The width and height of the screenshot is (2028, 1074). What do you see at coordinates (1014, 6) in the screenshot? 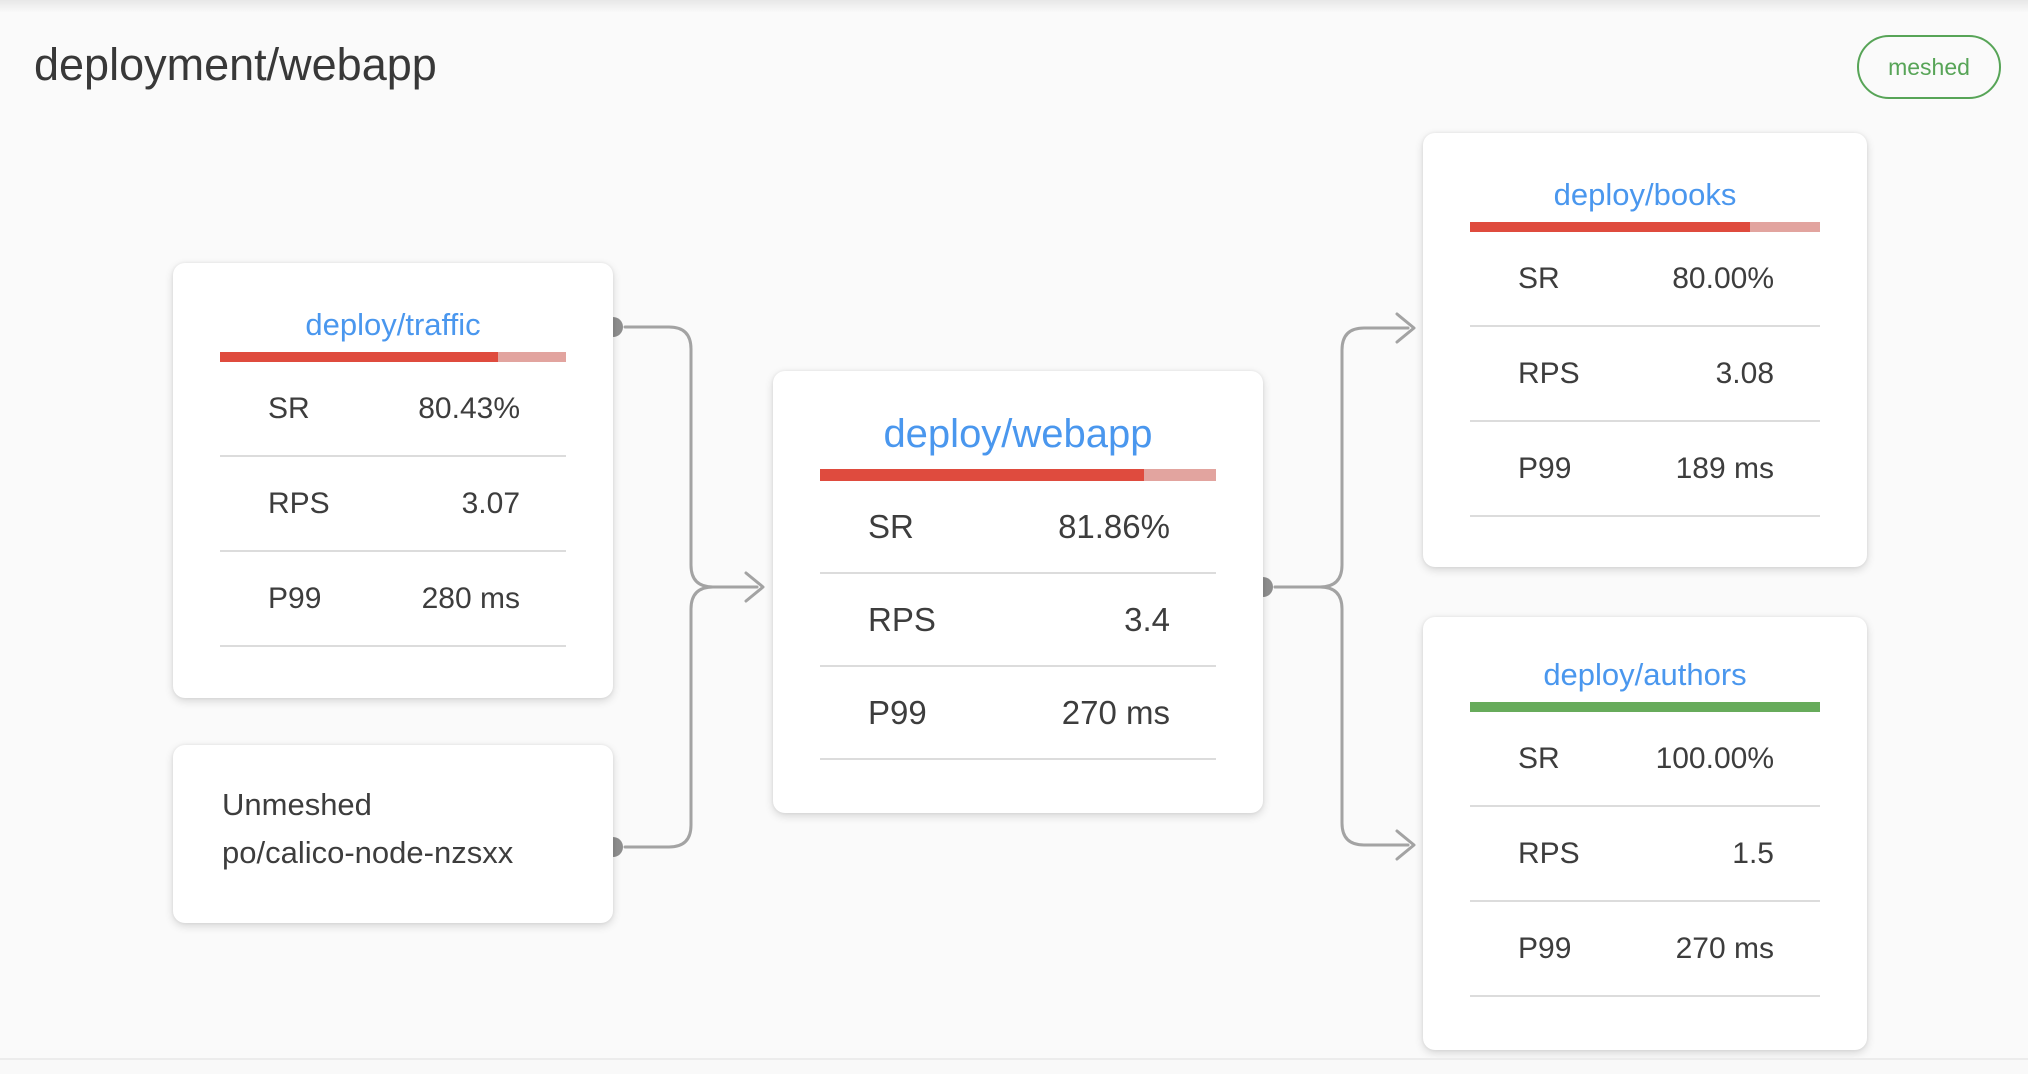
I see `top-scroll-shadow` at bounding box center [1014, 6].